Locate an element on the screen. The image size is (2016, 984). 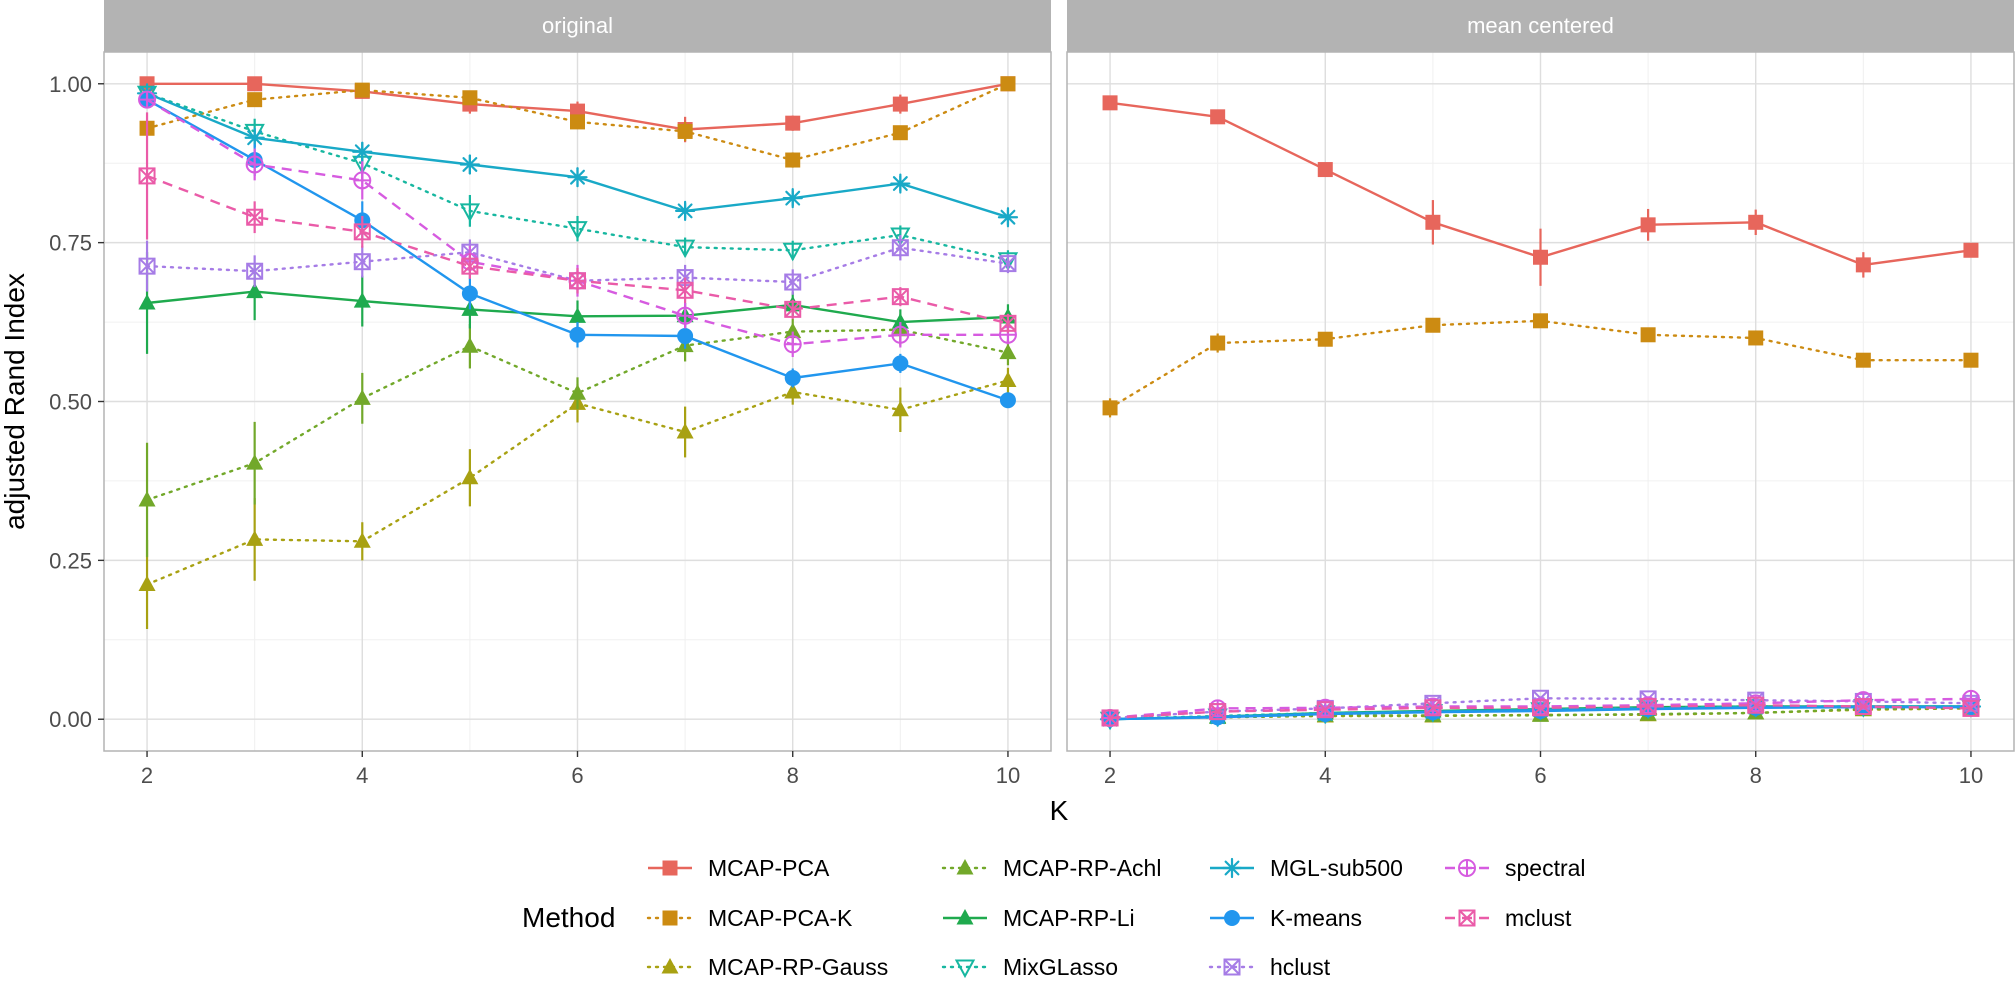
facet-strip-label: mean centered is located at coordinates (1540, 25).